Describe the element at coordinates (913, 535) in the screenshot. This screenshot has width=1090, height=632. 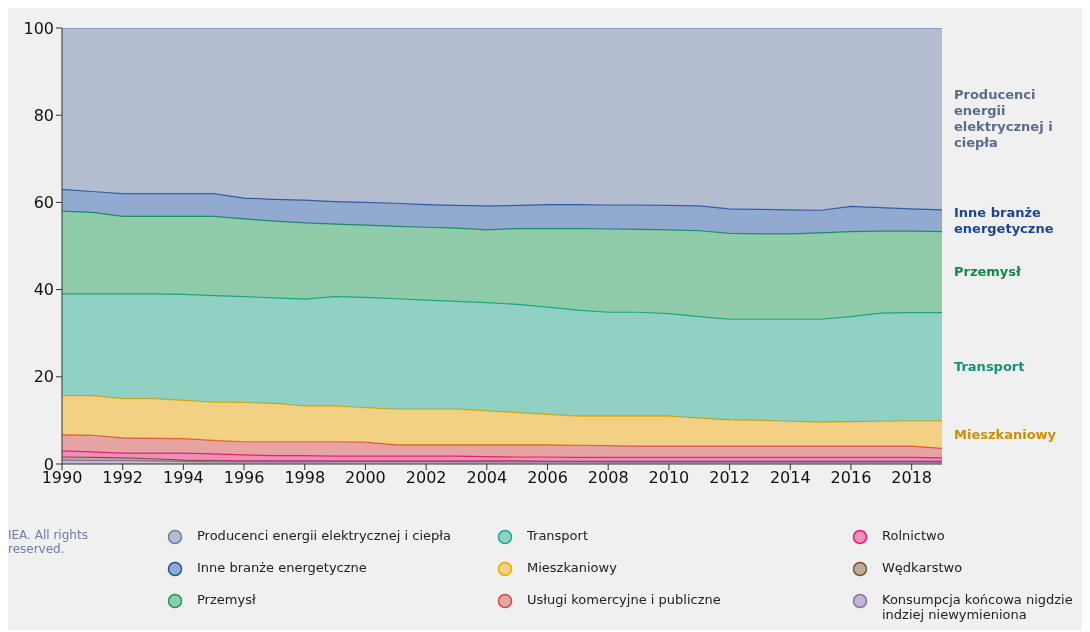
I see `legend-label: Rolnictwo` at that location.